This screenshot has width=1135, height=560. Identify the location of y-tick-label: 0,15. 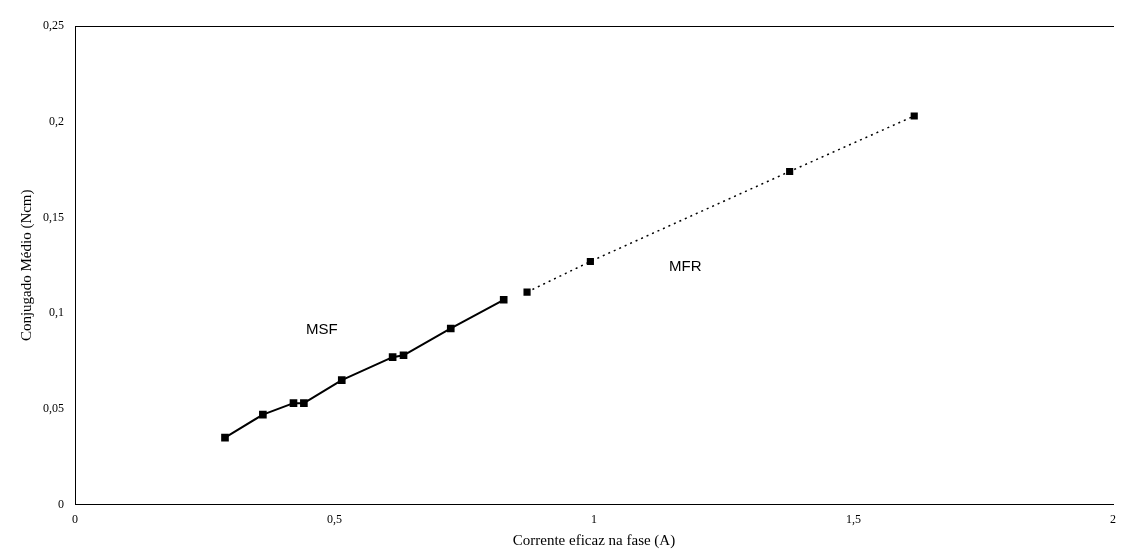
(53, 216).